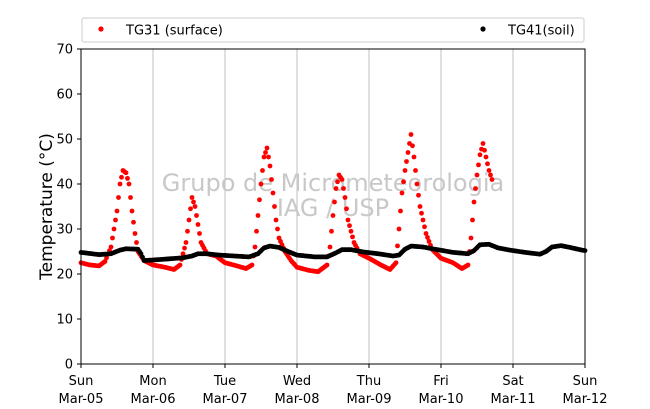  Describe the element at coordinates (64, 50) in the screenshot. I see `y-tick-label: 70` at that location.